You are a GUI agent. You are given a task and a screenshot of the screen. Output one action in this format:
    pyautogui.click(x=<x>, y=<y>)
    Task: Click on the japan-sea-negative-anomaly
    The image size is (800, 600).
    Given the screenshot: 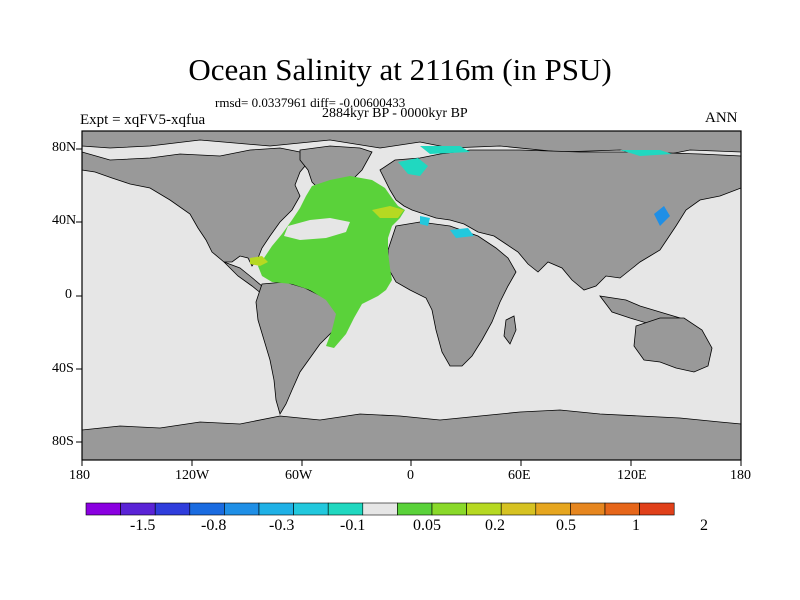 What is the action you would take?
    pyautogui.click(x=662, y=216)
    